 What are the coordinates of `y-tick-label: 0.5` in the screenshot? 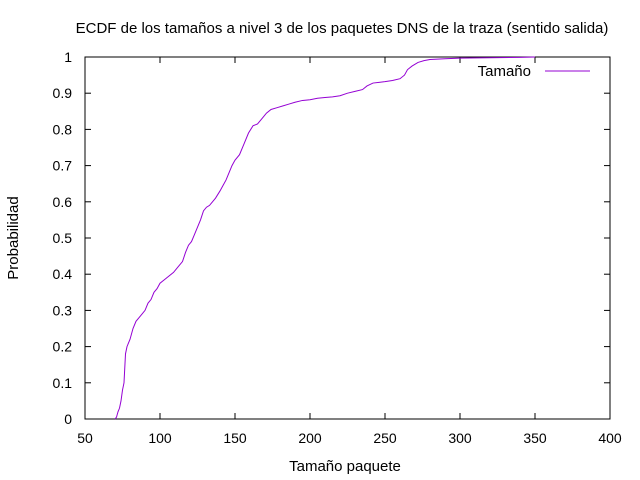 It's located at (63, 238).